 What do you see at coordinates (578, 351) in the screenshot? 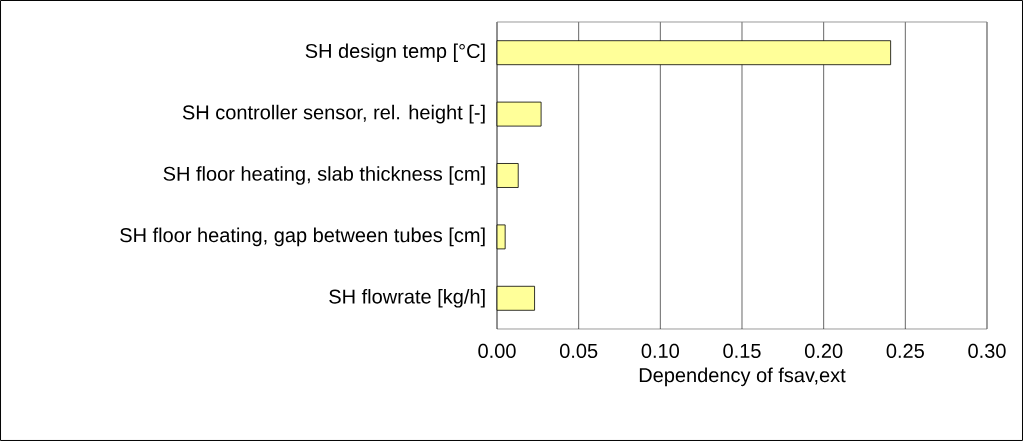
I see `x-tick-label: 0.05` at bounding box center [578, 351].